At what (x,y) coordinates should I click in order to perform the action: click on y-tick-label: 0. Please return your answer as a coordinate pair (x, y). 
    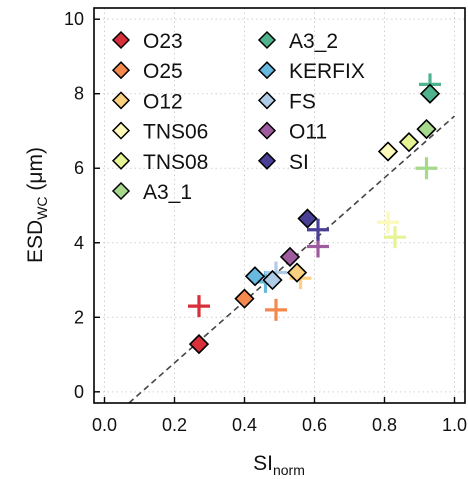
    Looking at the image, I should click on (79, 392).